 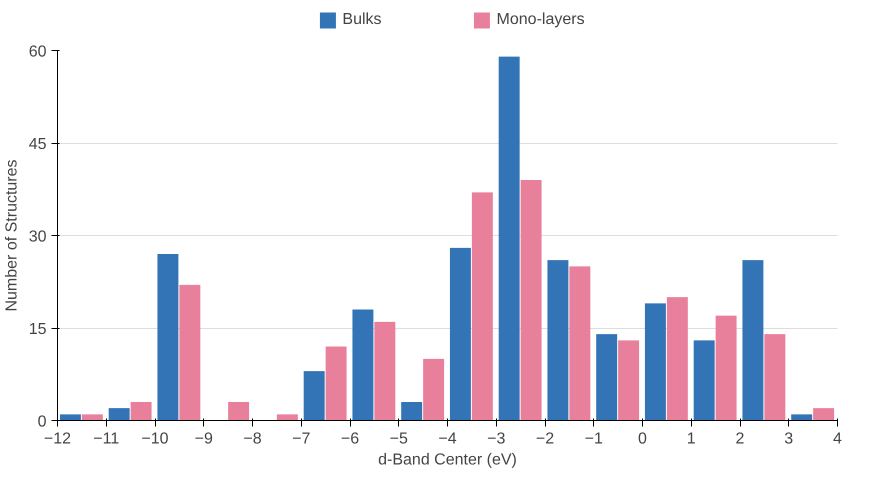 I want to click on legend-label: Bulks, so click(x=362, y=20).